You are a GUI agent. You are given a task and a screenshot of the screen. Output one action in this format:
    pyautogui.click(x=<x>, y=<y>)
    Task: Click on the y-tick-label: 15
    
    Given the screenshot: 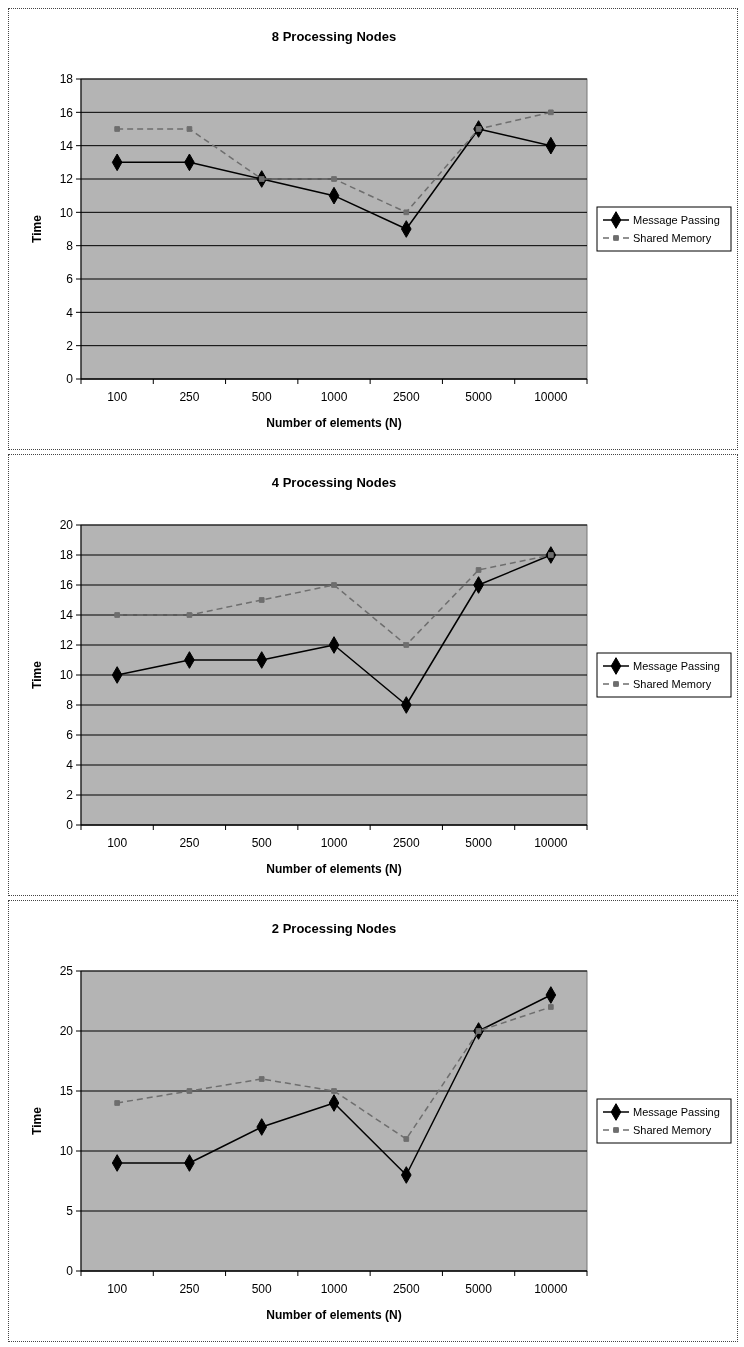 What is the action you would take?
    pyautogui.click(x=66, y=1091)
    